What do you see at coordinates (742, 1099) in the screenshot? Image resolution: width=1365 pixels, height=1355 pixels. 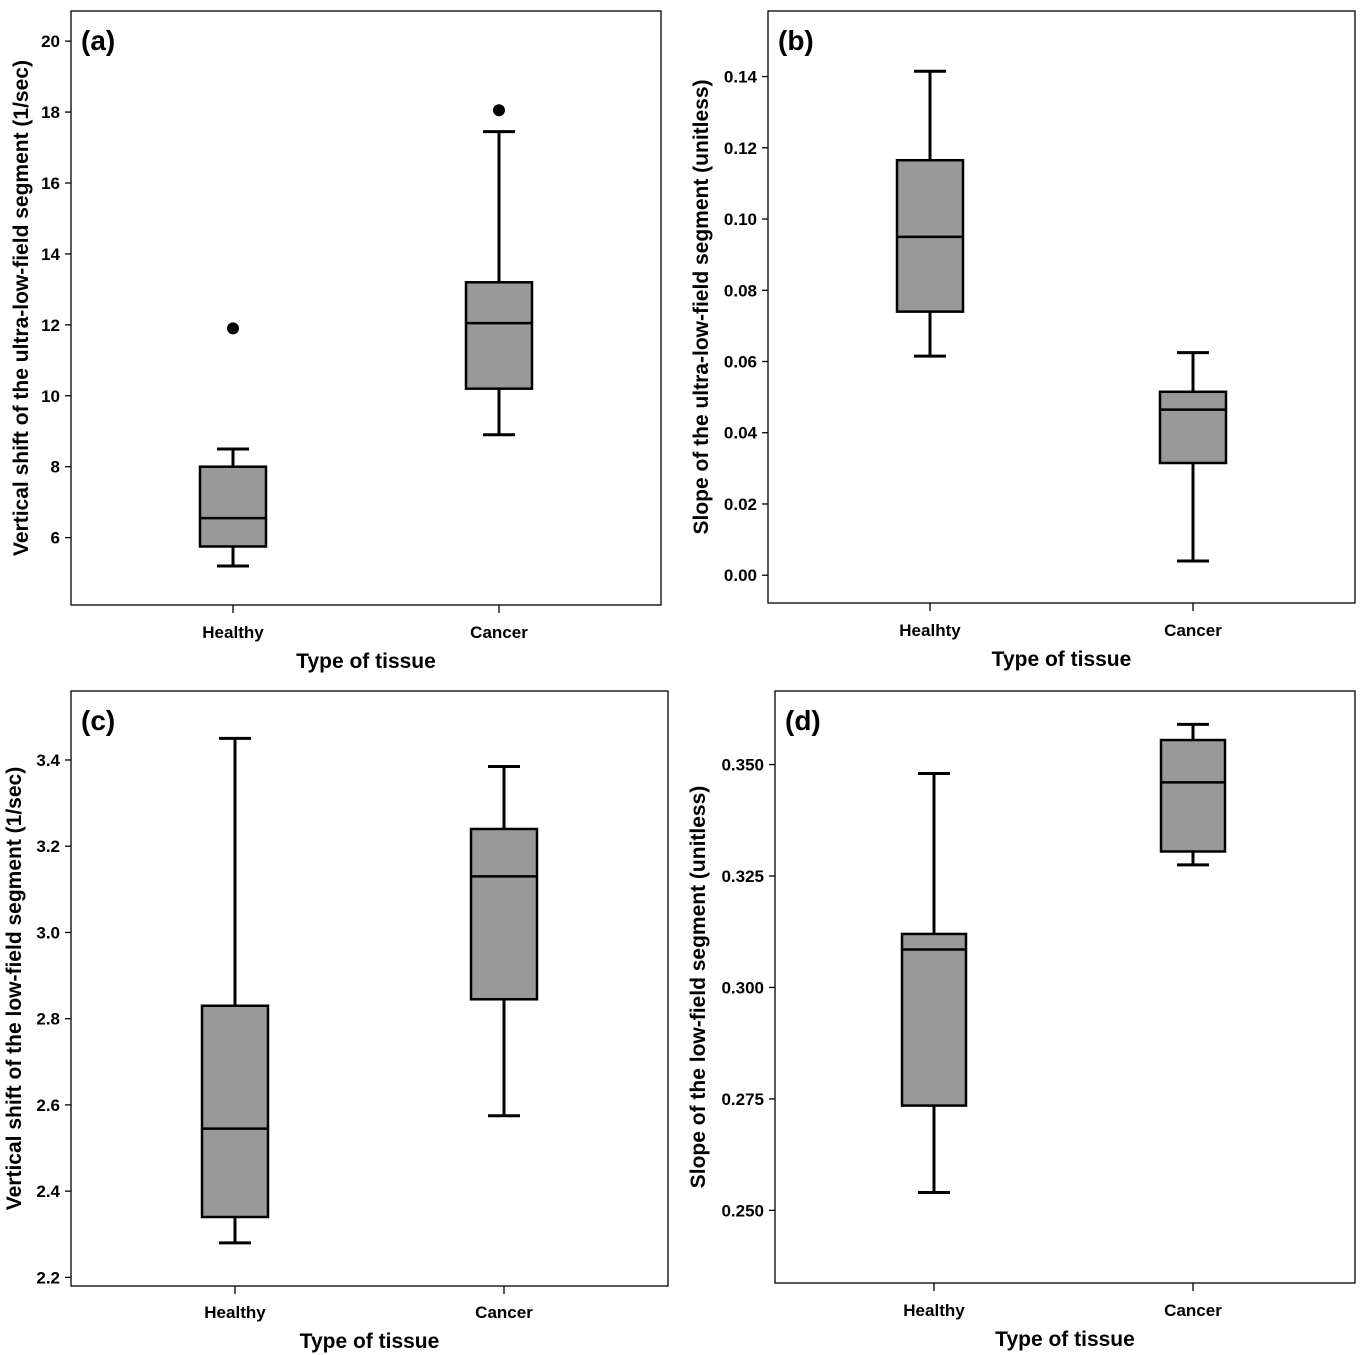 I see `y-tick-label: 0.275` at bounding box center [742, 1099].